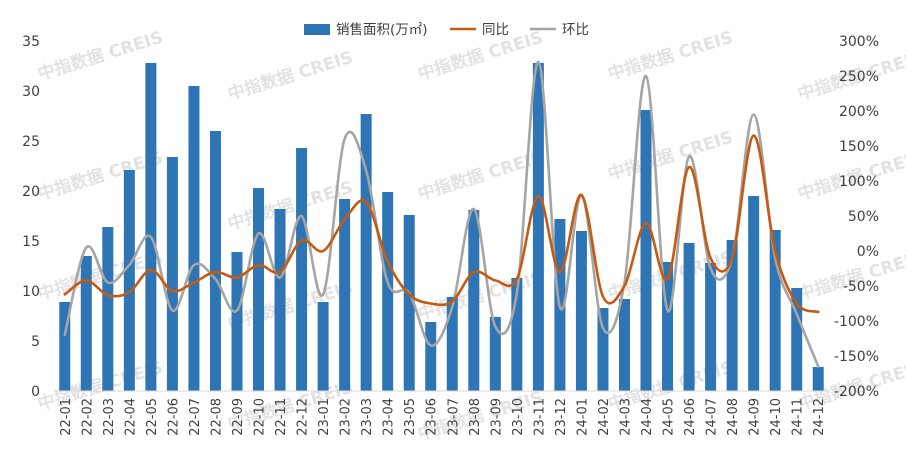 This screenshot has width=906, height=456. Describe the element at coordinates (475, 417) in the screenshot. I see `x-tick-label: 23-08` at that location.